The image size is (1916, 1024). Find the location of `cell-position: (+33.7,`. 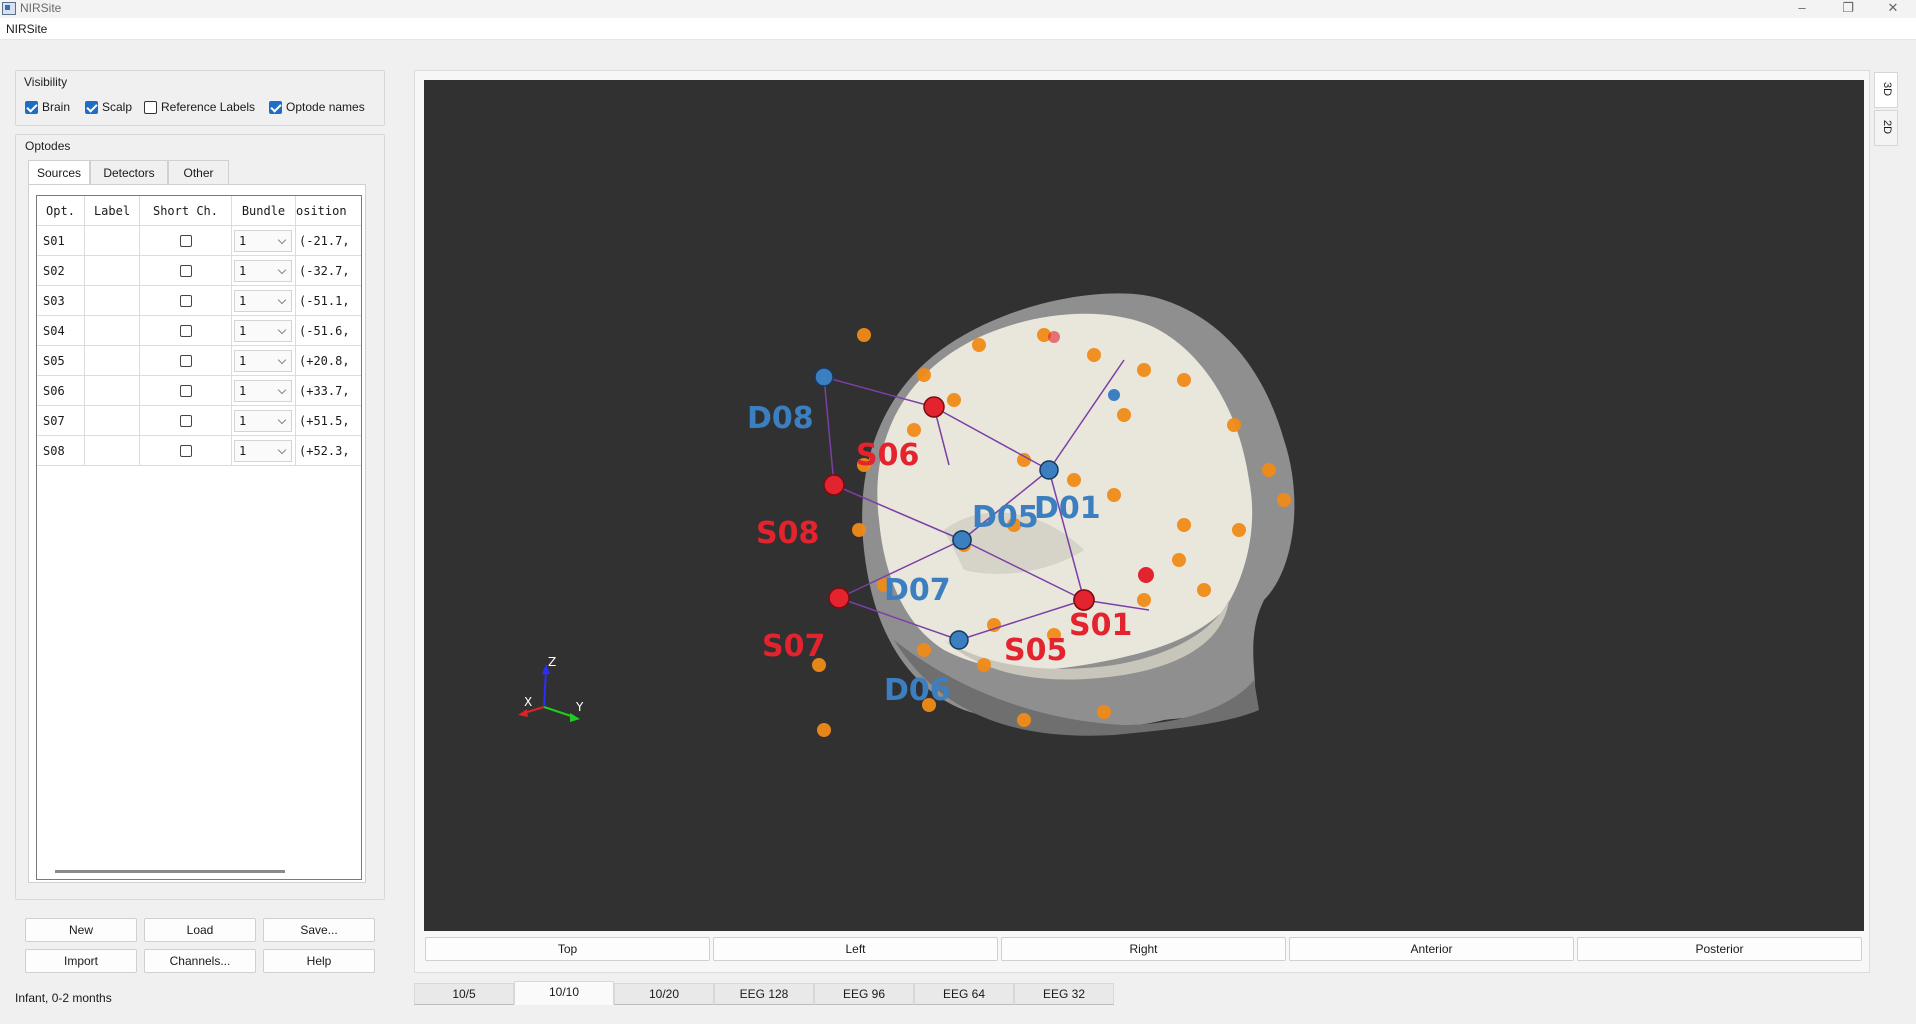

cell-position: (+33.7, is located at coordinates (328, 391).